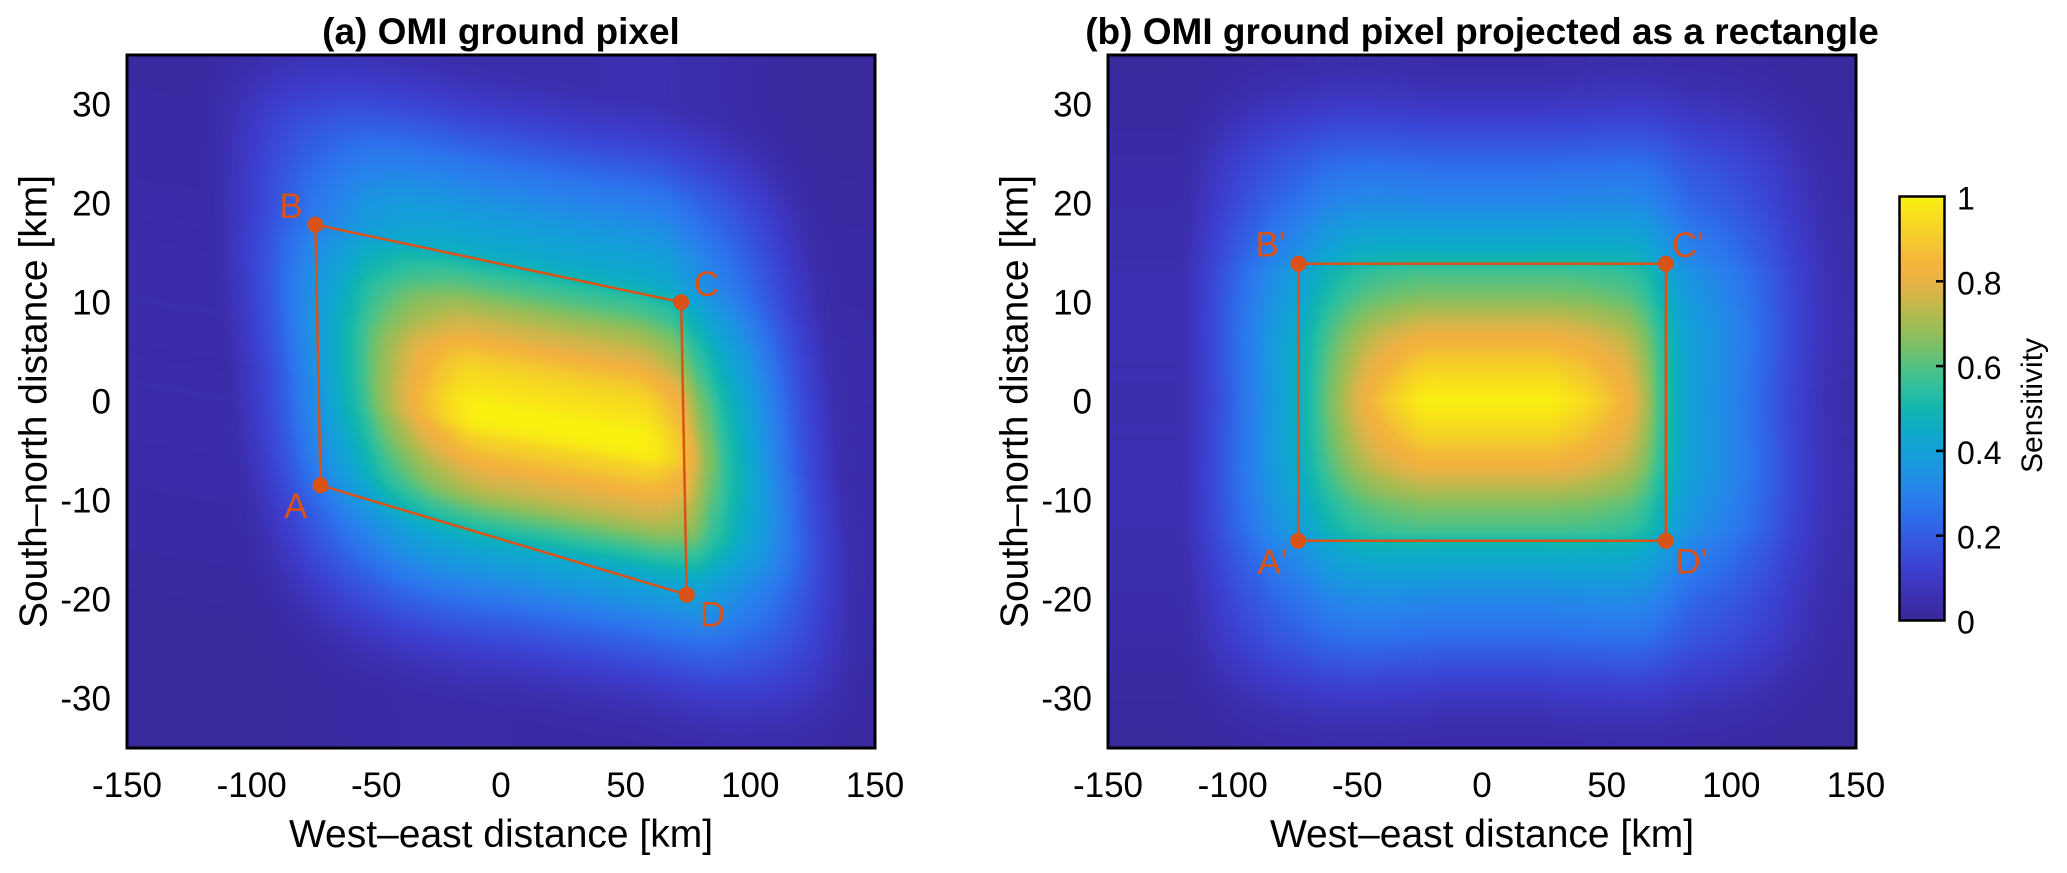 Image resolution: width=2067 pixels, height=873 pixels. I want to click on svg-text: 0.8, so click(1979, 283).